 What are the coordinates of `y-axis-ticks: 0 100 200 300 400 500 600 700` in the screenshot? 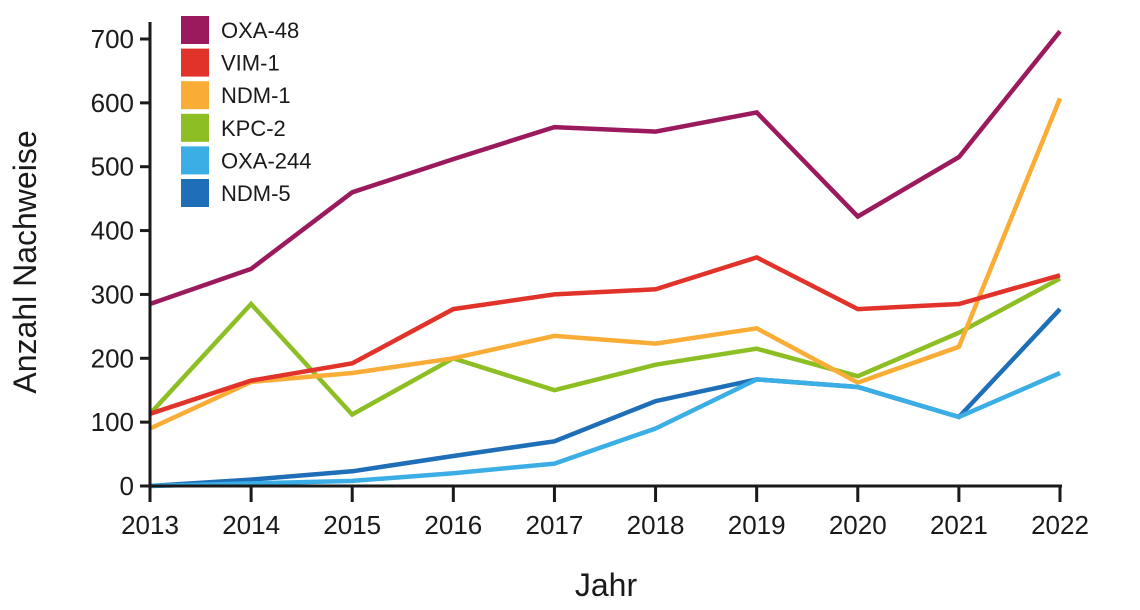 It's located at (120, 262).